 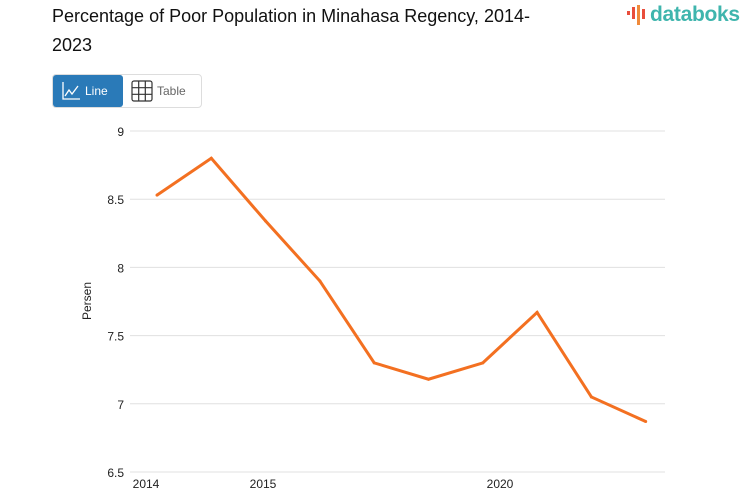 I want to click on data-point-2020, so click(x=483, y=363).